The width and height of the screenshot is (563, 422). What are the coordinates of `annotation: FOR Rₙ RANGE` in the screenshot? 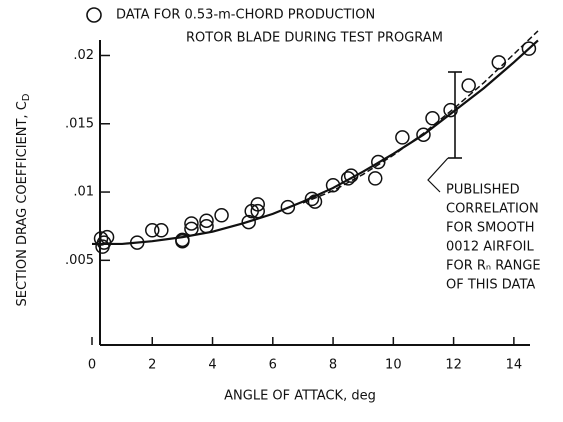 It's located at (493, 266).